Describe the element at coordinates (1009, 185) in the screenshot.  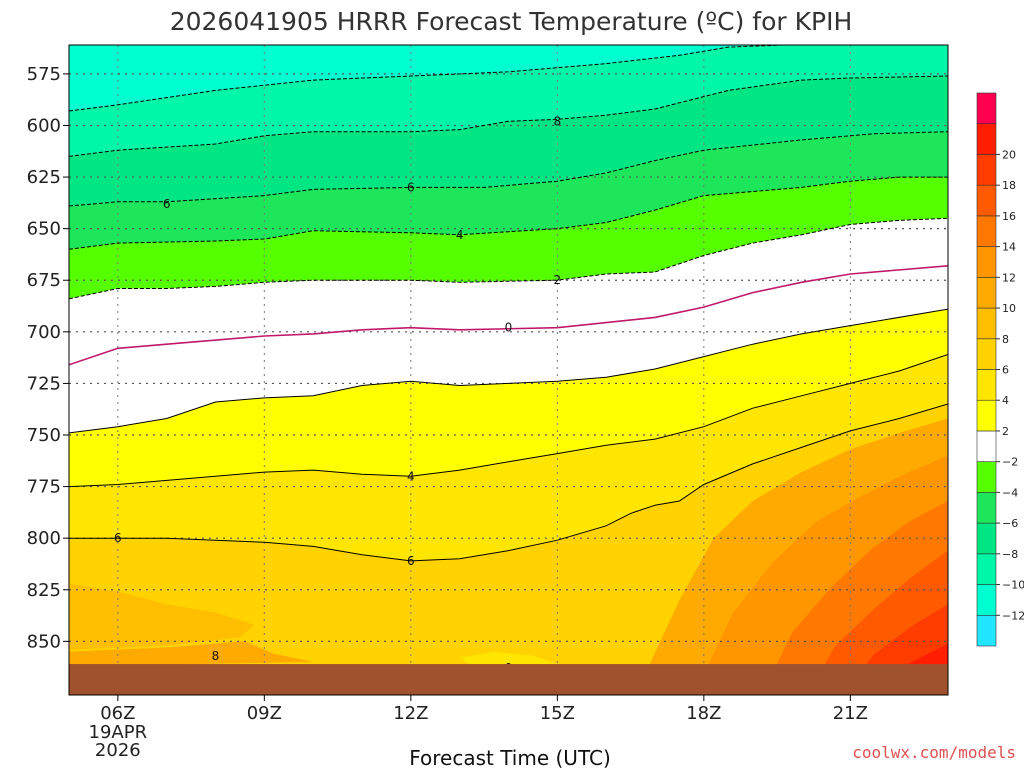
I see `colorbar-label-14: 18` at that location.